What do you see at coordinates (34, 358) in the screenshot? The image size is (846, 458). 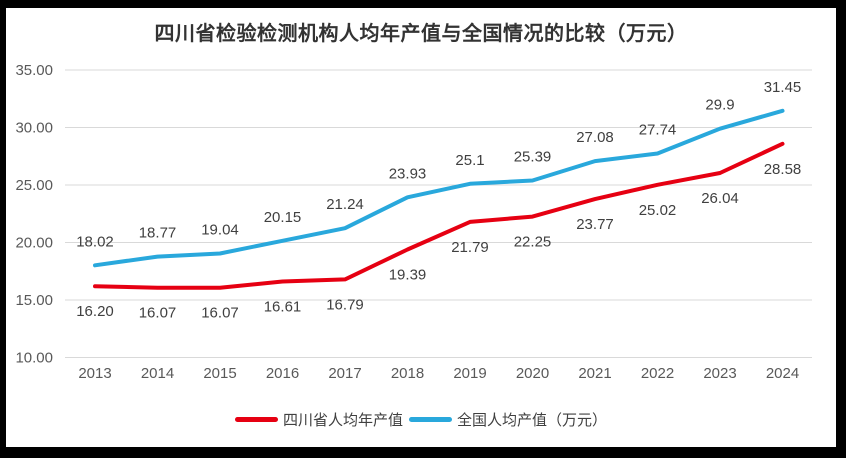 I see `y-tick-label: 10.00` at bounding box center [34, 358].